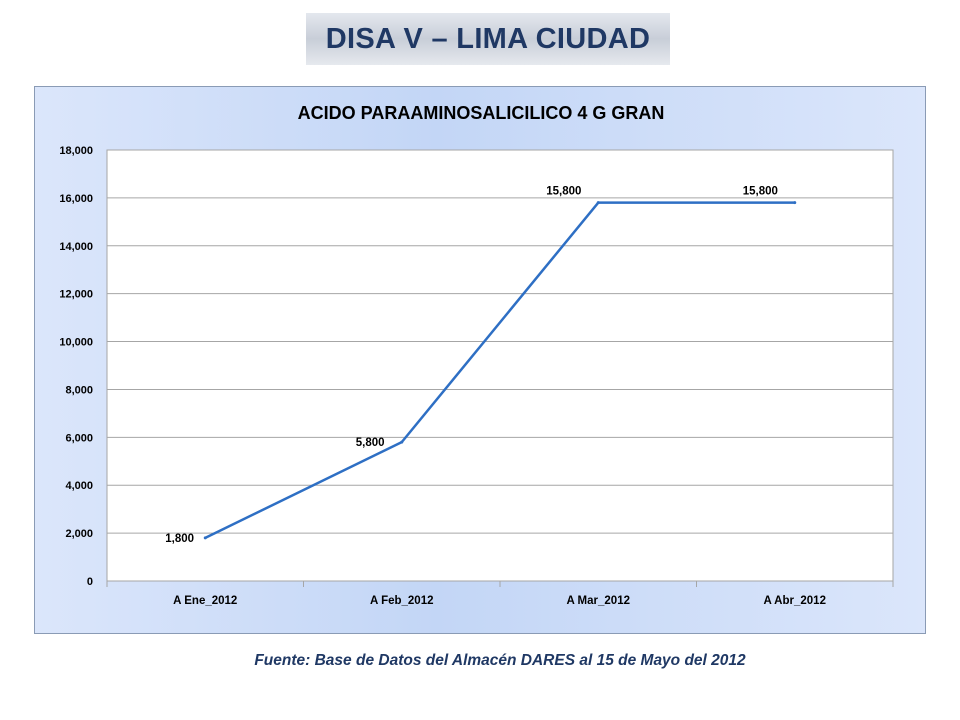  Describe the element at coordinates (795, 601) in the screenshot. I see `x-tick-label: A Abr_2012` at that location.